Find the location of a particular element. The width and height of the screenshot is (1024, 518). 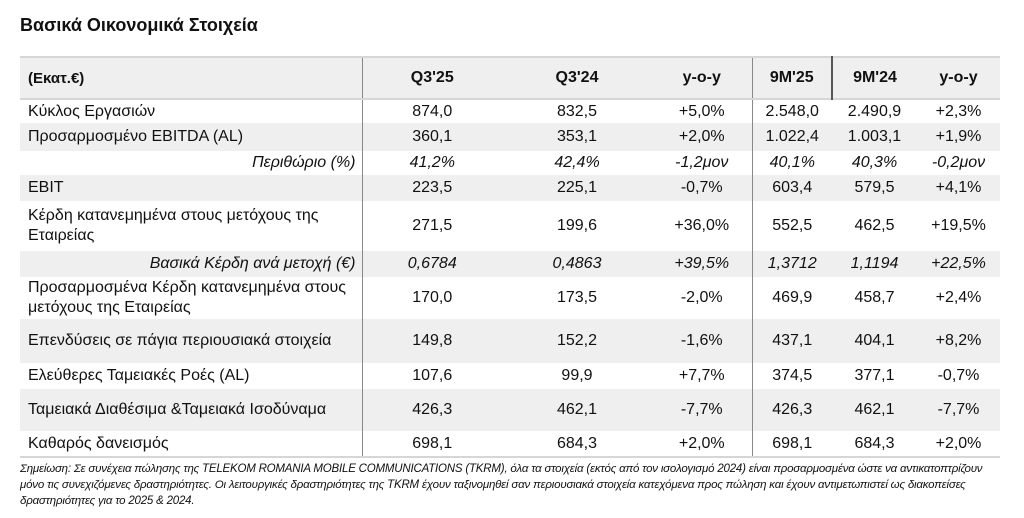

cell-value: 374,5 is located at coordinates (792, 375).